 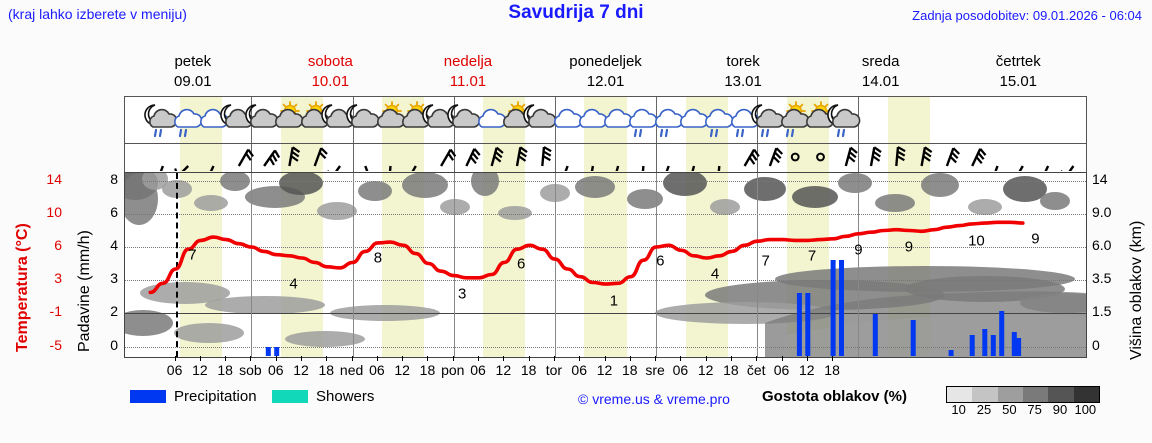 I want to click on precipitation-color-swatch, so click(x=148, y=396).